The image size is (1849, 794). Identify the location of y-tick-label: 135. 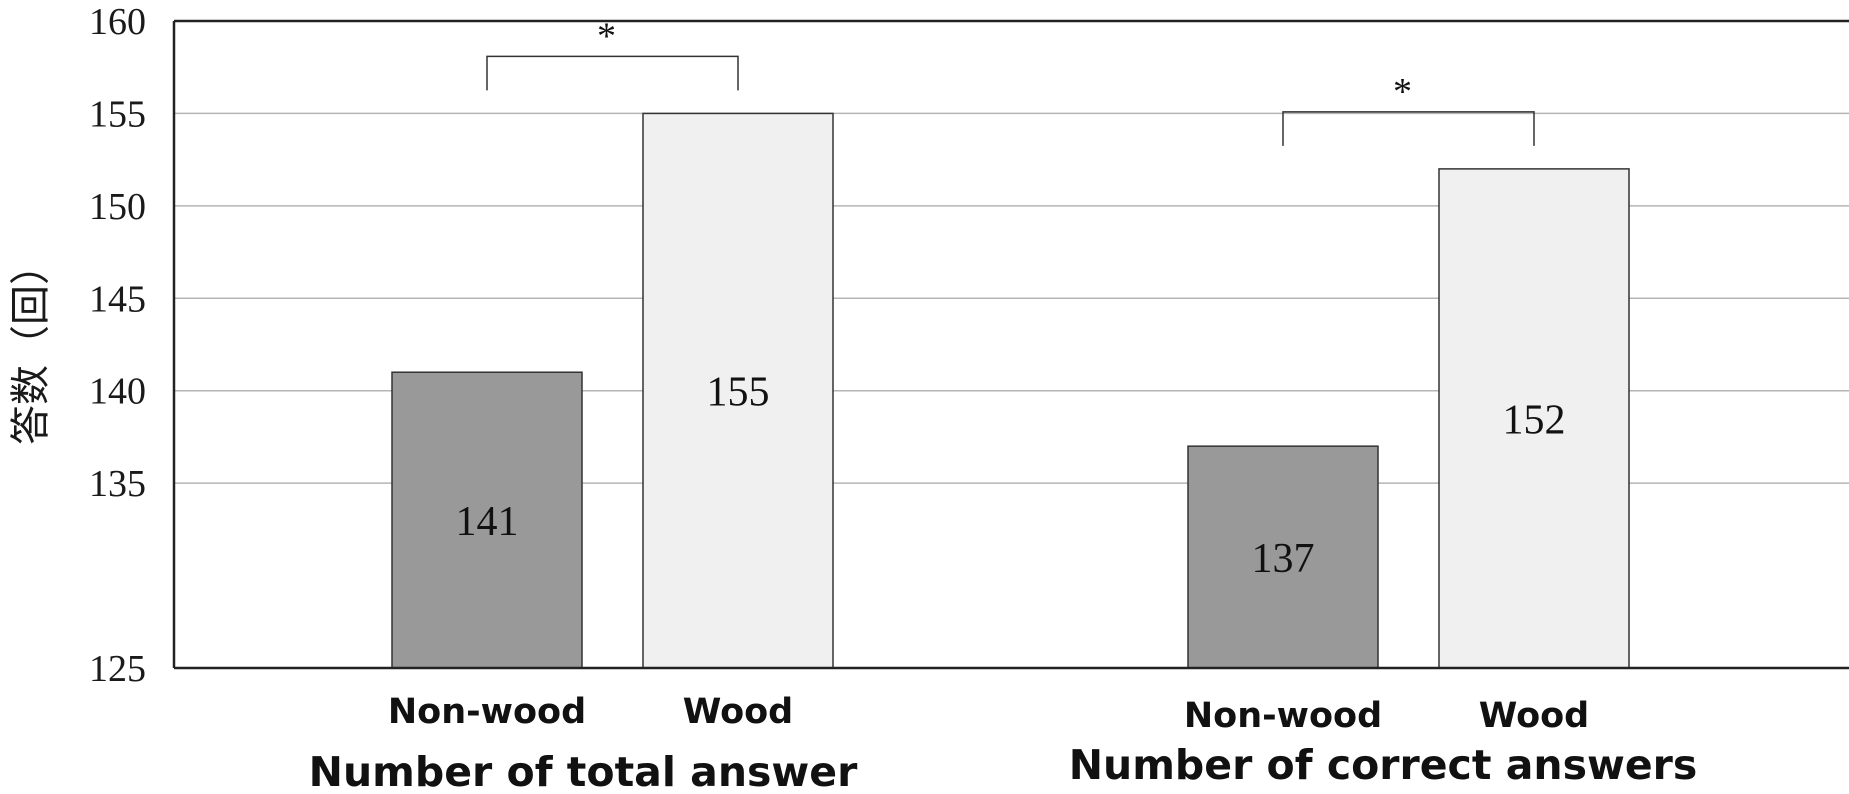
(117, 484).